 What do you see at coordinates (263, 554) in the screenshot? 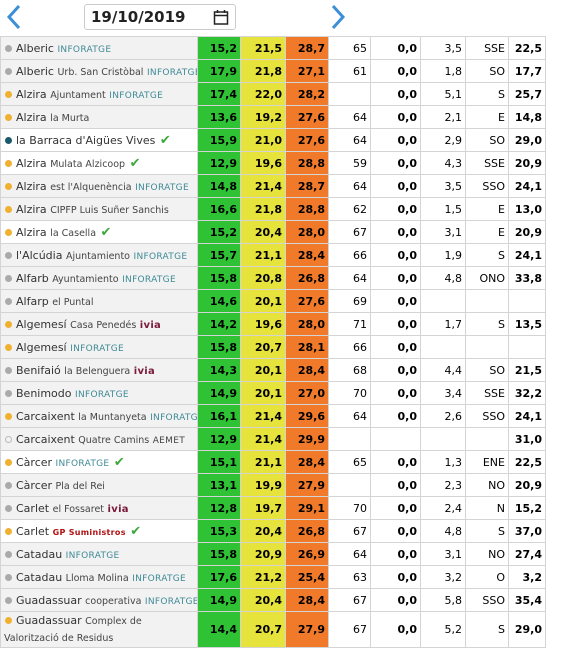
I see `temp-avg: 20,9` at bounding box center [263, 554].